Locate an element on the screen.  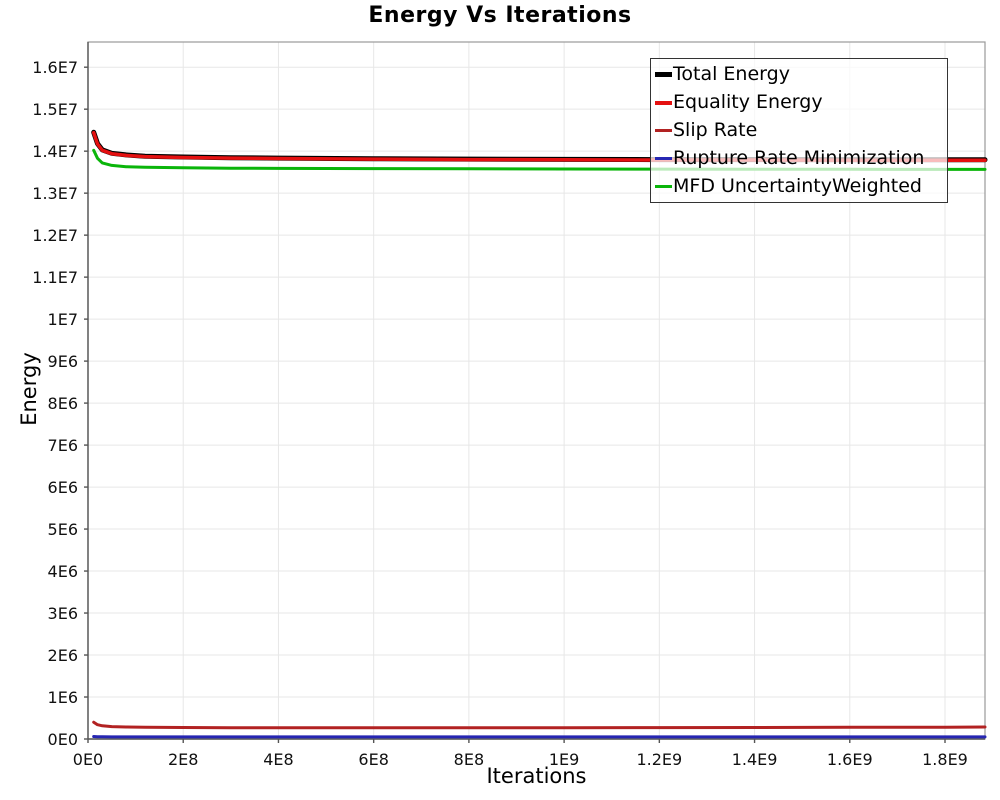
y-tick-label: 4E6 is located at coordinates (63, 571).